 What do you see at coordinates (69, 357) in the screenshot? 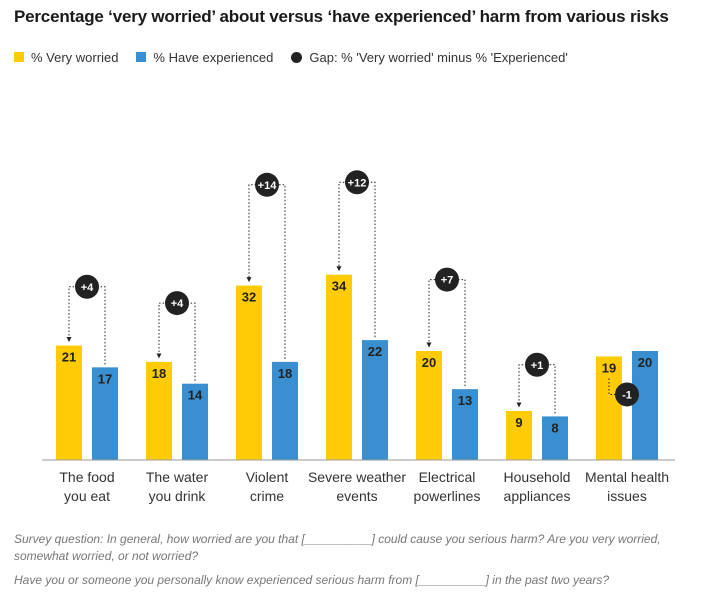
I see `value-label-very-worried-the-food-you-eat: 21` at bounding box center [69, 357].